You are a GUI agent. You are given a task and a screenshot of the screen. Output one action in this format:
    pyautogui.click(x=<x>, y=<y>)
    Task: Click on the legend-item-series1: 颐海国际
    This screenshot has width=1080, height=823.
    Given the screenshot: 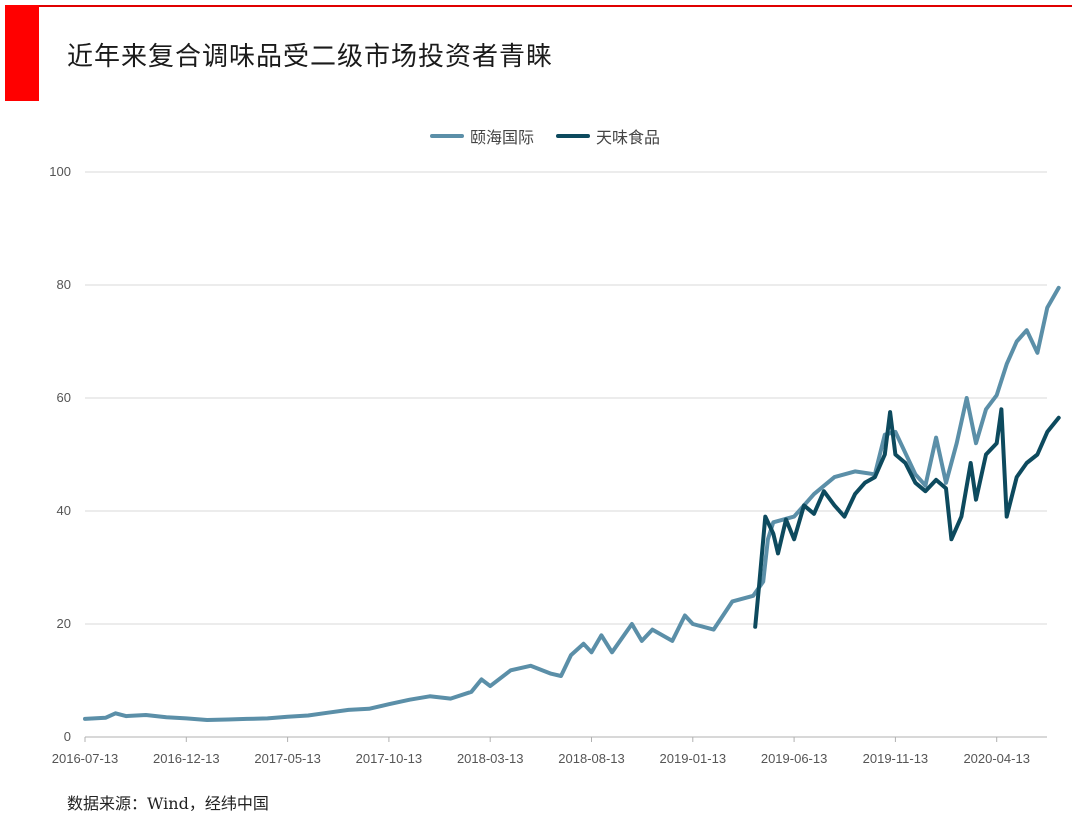 What is the action you would take?
    pyautogui.click(x=482, y=136)
    